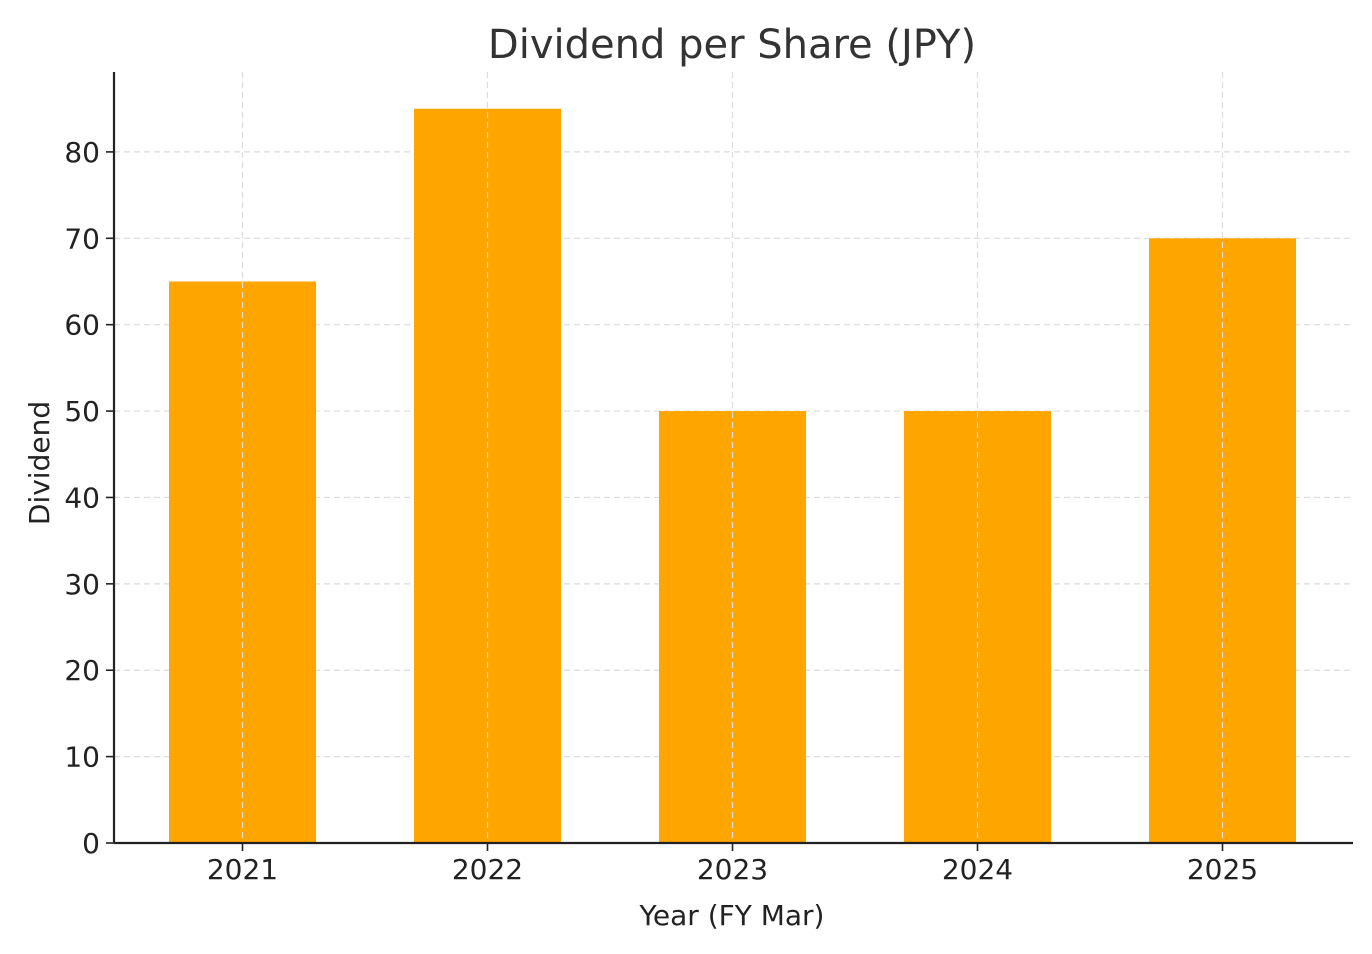  Describe the element at coordinates (82, 757) in the screenshot. I see `y-tick-label: 10` at that location.